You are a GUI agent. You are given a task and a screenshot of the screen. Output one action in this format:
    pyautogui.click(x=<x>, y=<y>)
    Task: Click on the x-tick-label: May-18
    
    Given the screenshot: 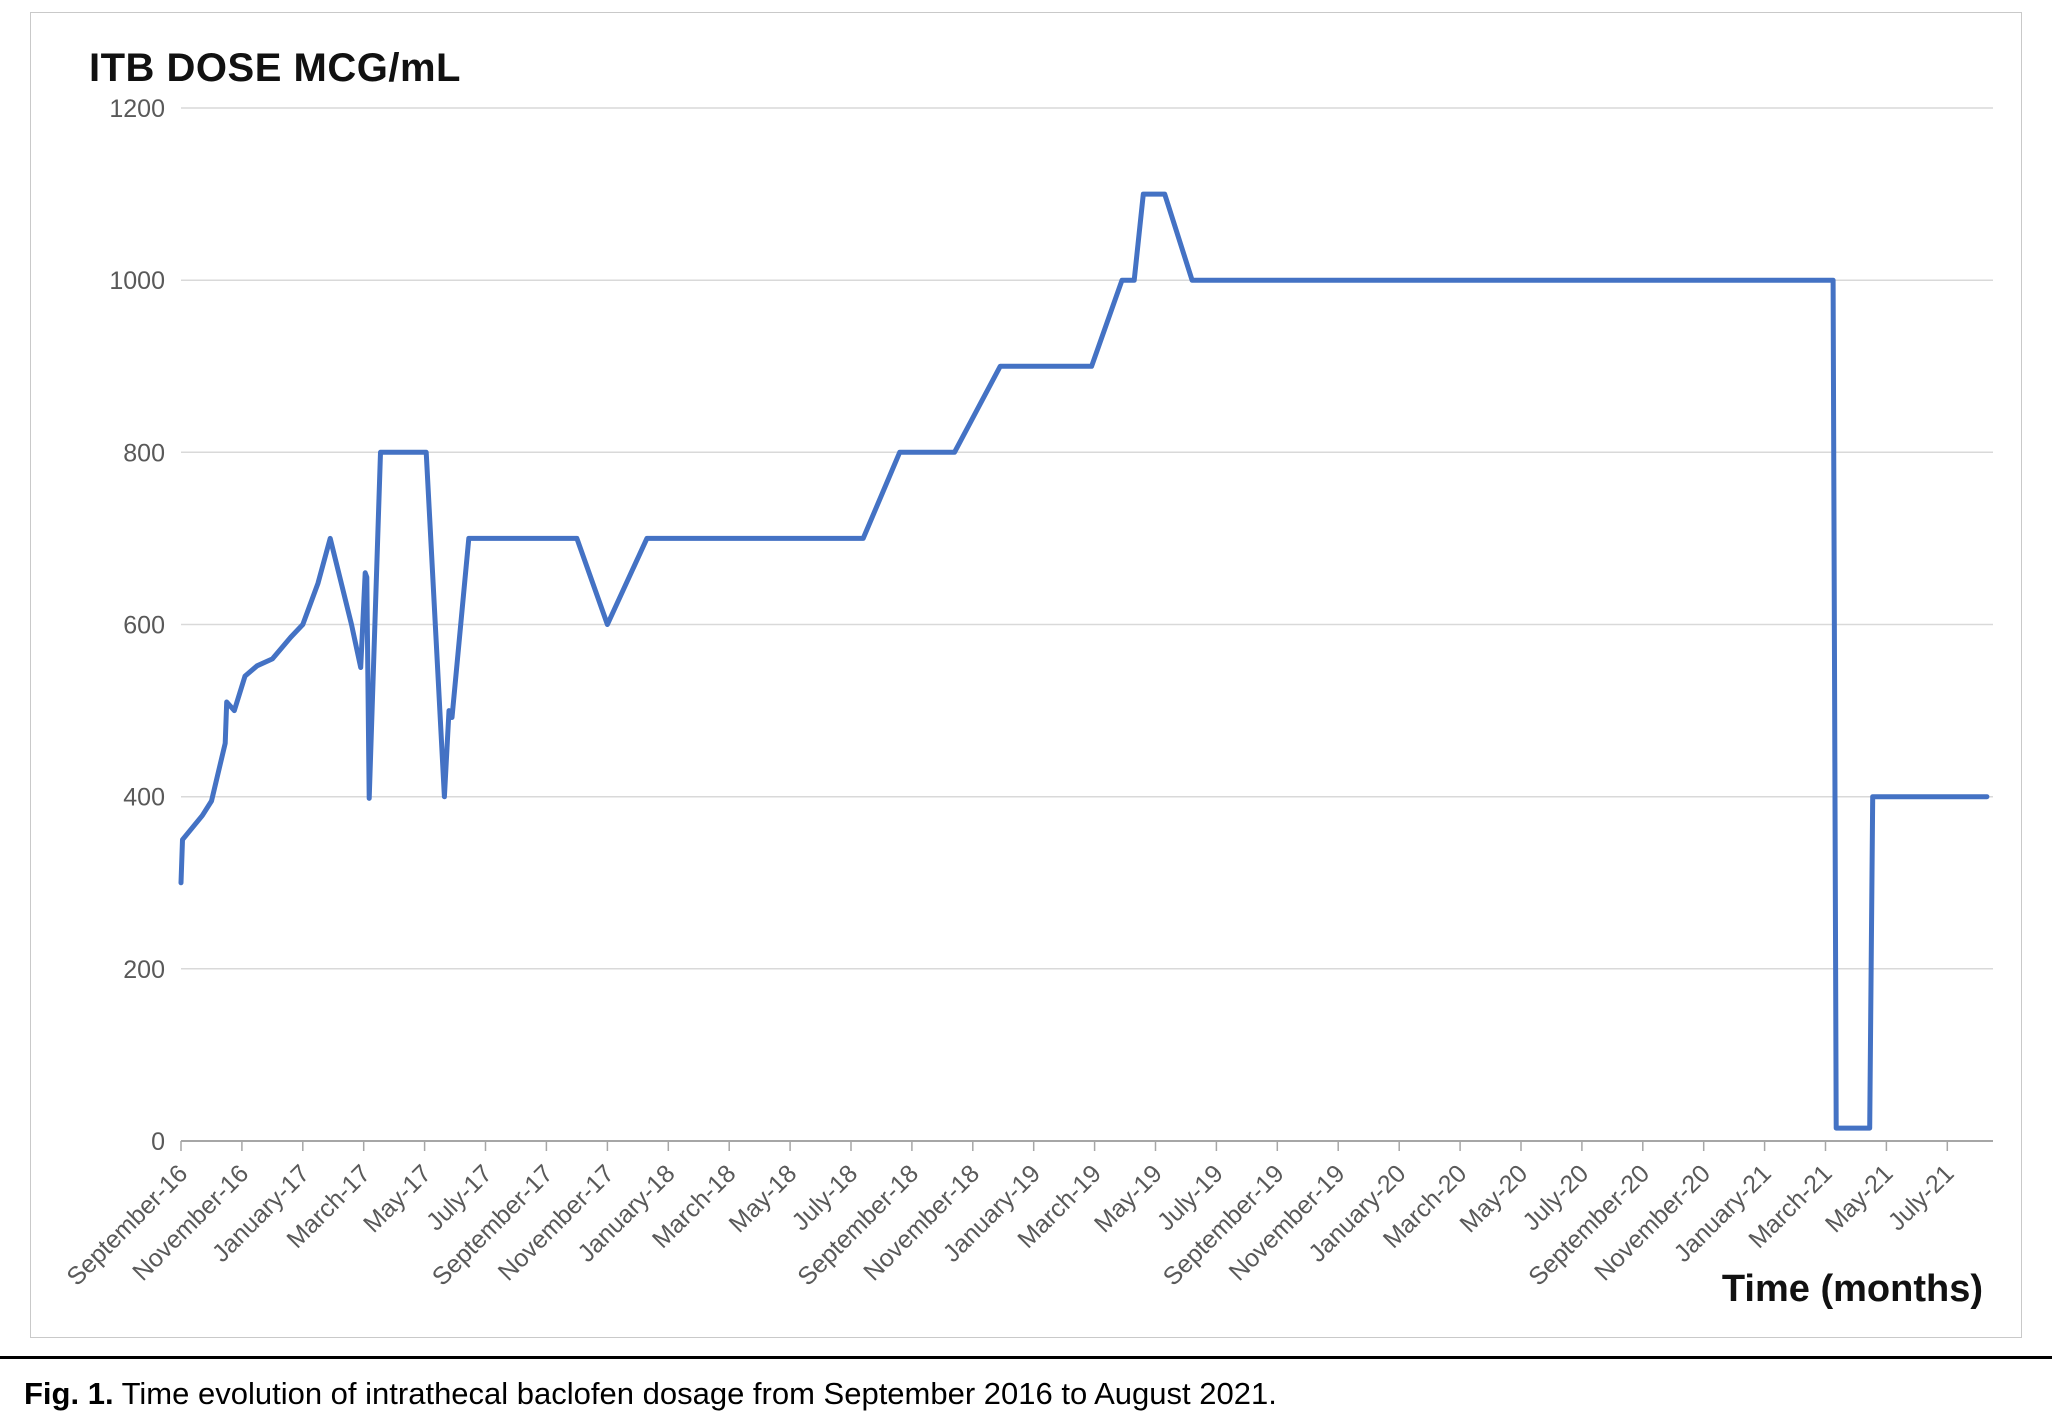 What is the action you would take?
    pyautogui.click(x=763, y=1198)
    